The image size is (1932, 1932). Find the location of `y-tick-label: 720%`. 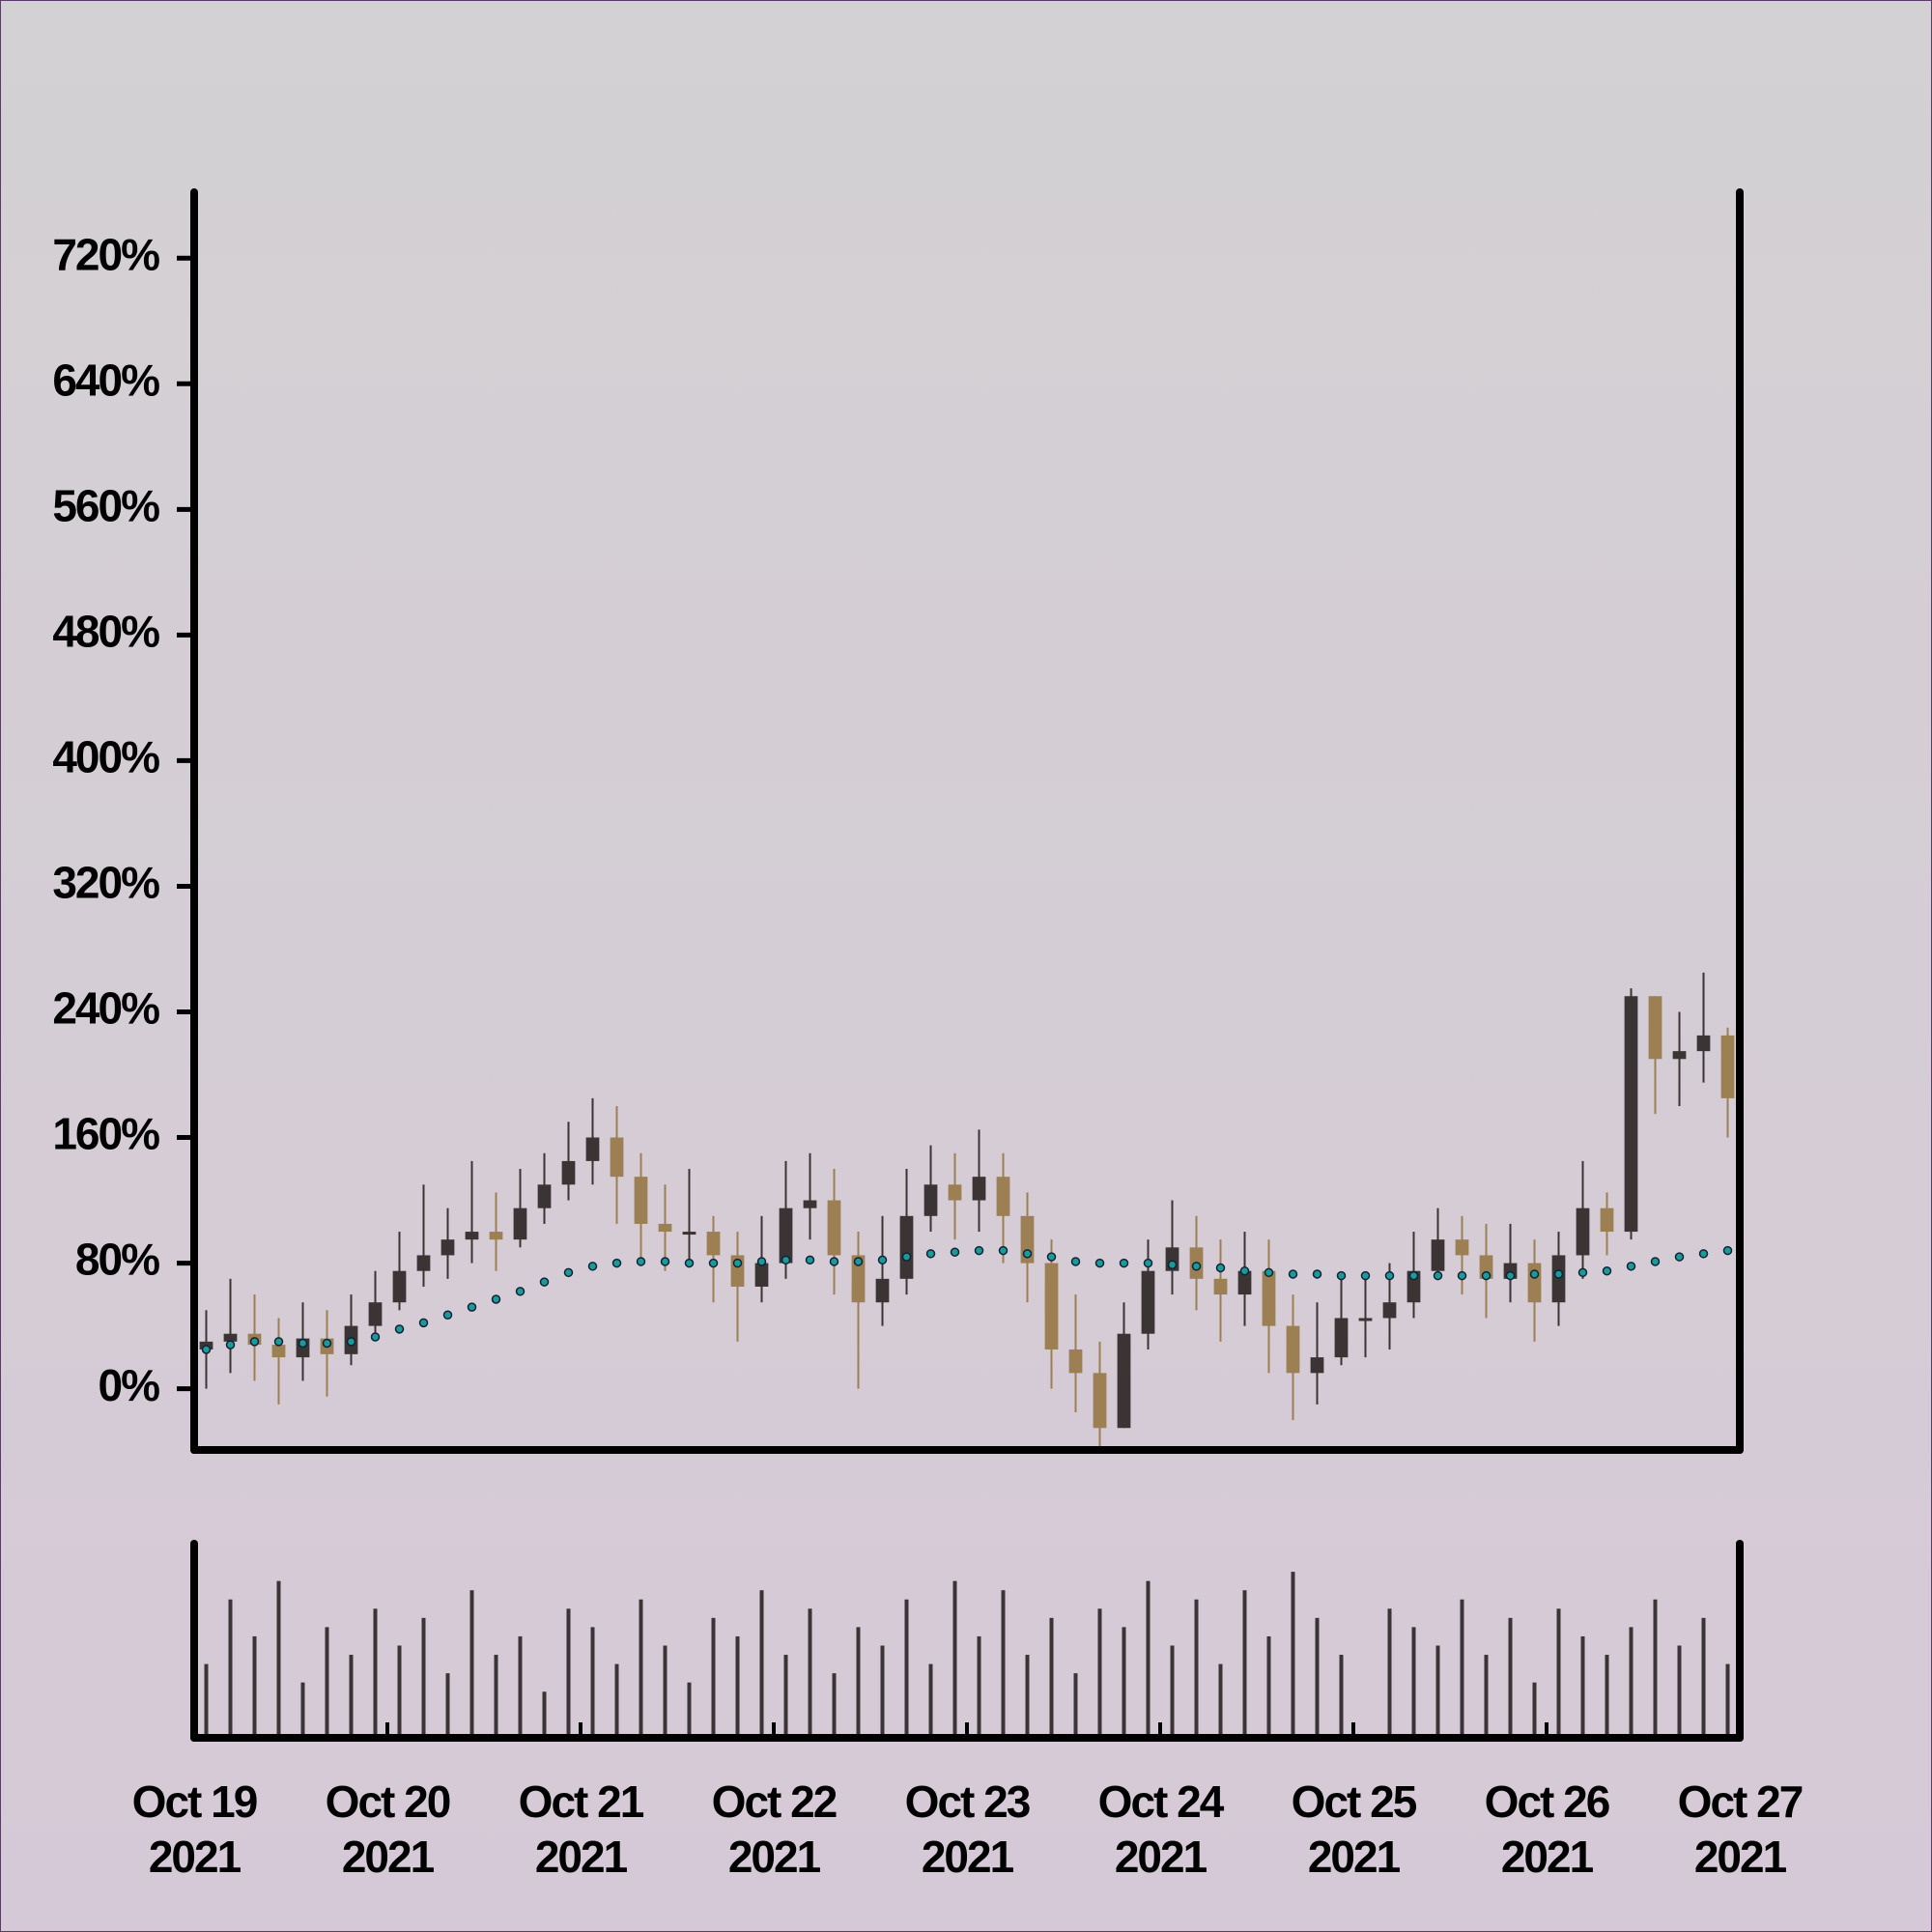

y-tick-label: 720% is located at coordinates (105, 254).